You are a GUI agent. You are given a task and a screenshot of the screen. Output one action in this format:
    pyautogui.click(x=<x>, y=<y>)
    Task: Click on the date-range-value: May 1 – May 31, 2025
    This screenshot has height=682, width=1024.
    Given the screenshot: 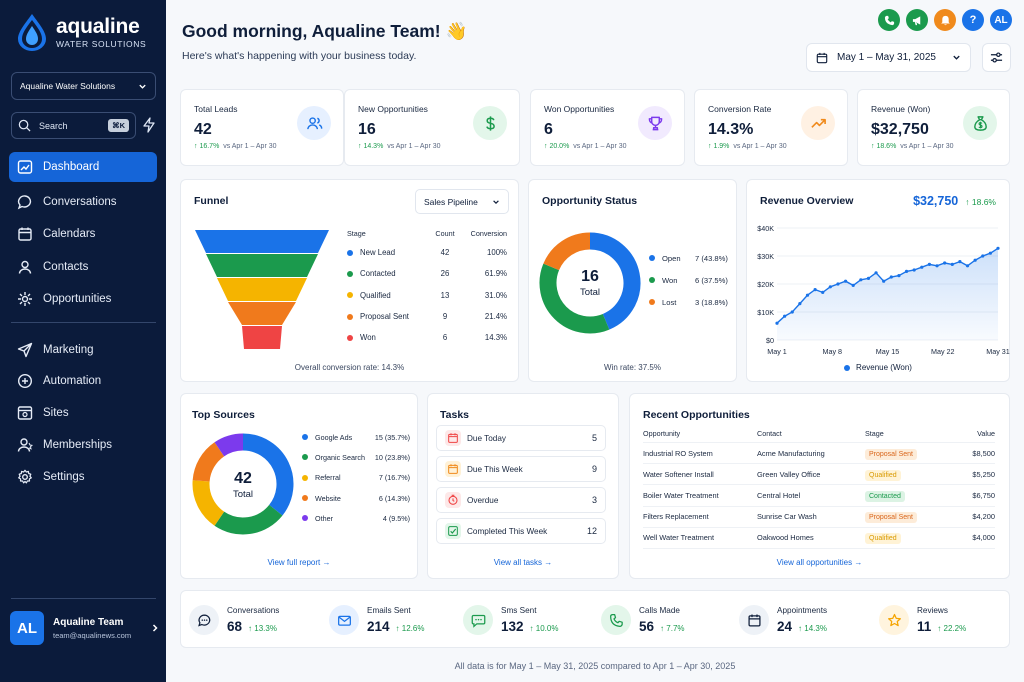 What is the action you would take?
    pyautogui.click(x=886, y=57)
    